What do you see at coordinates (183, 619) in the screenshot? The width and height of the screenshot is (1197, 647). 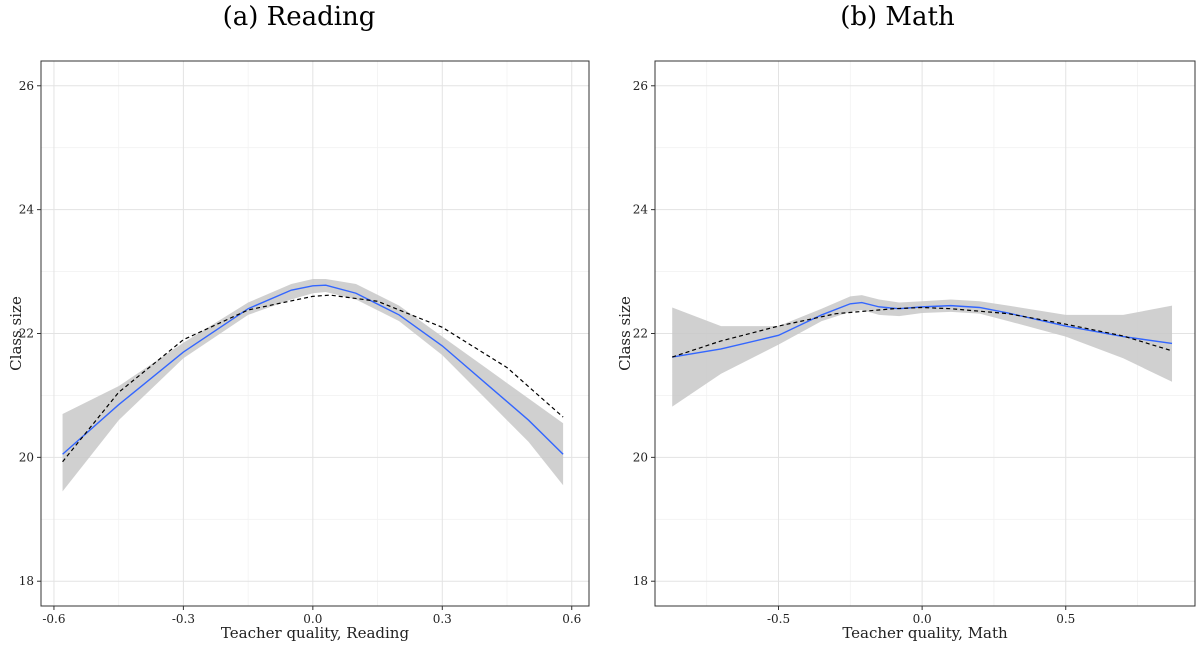 I see `x-tick-label: -0.3` at bounding box center [183, 619].